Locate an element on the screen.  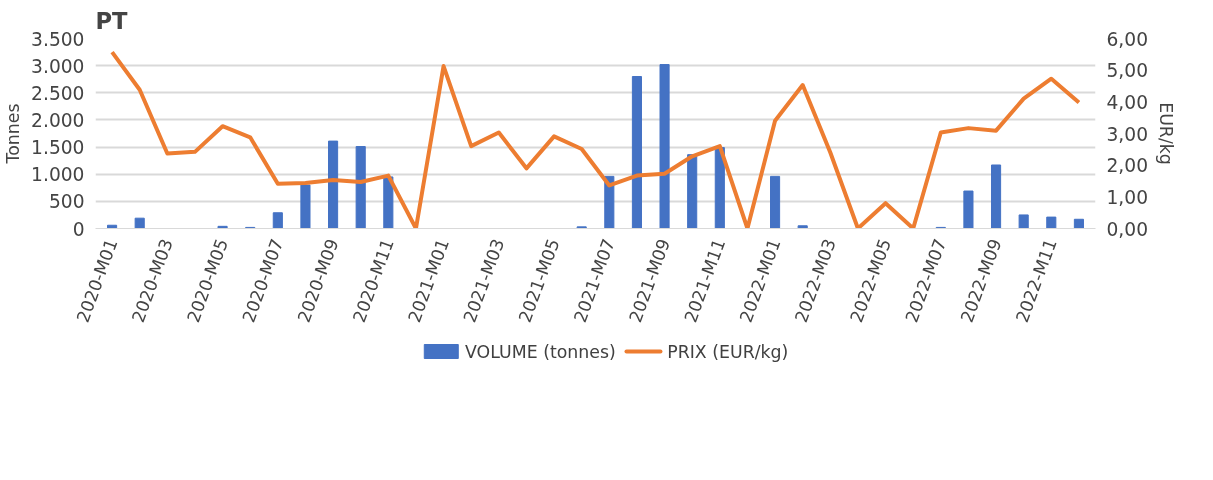
y2-tick-label: 1,00 is located at coordinates (1127, 197).